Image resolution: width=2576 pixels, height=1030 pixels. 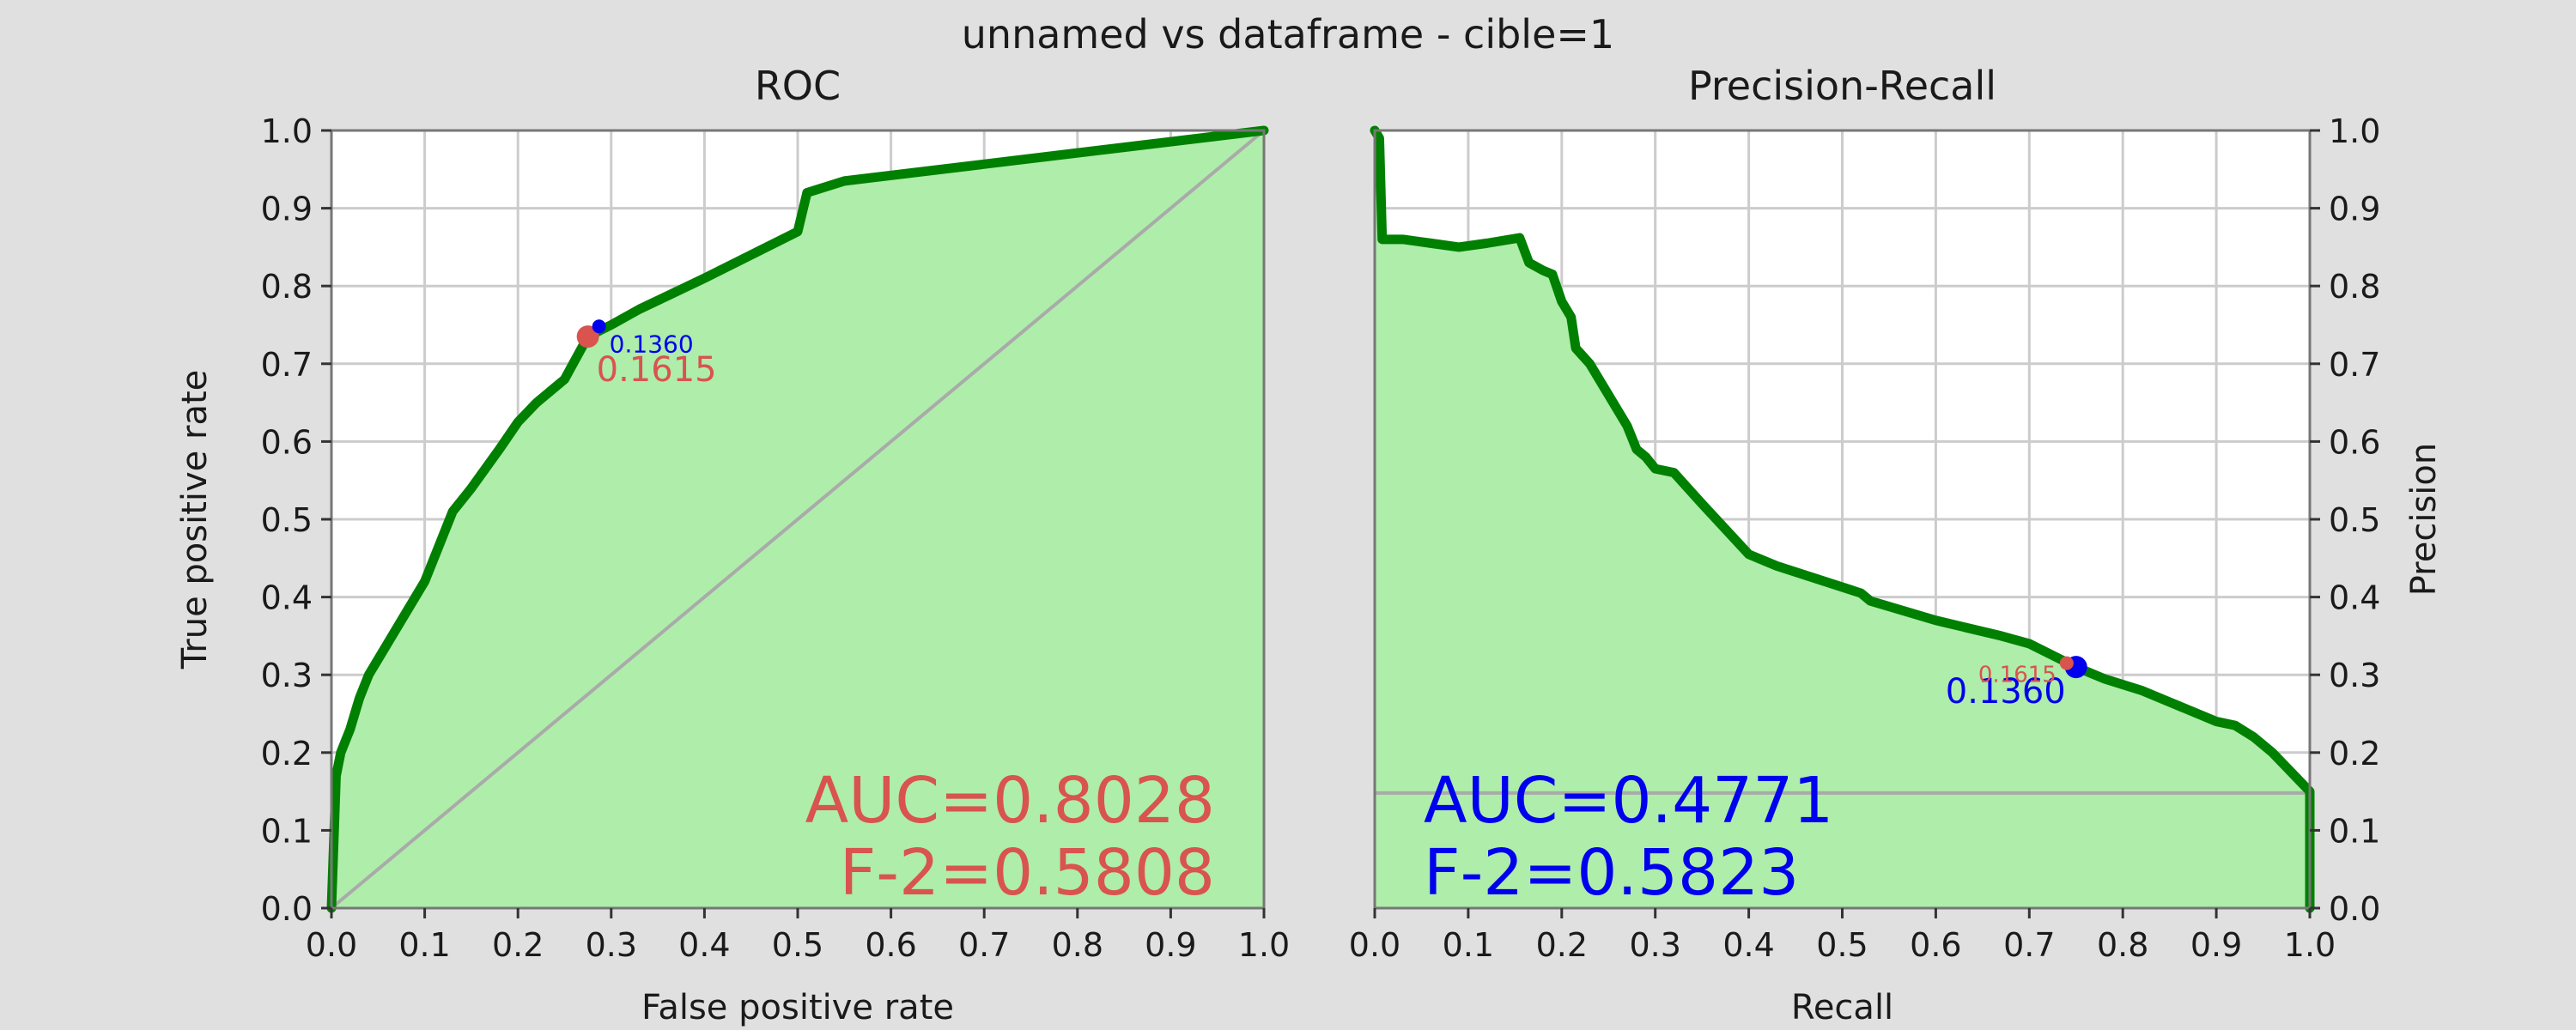 What do you see at coordinates (798, 86) in the screenshot?
I see `chart-title: ROC` at bounding box center [798, 86].